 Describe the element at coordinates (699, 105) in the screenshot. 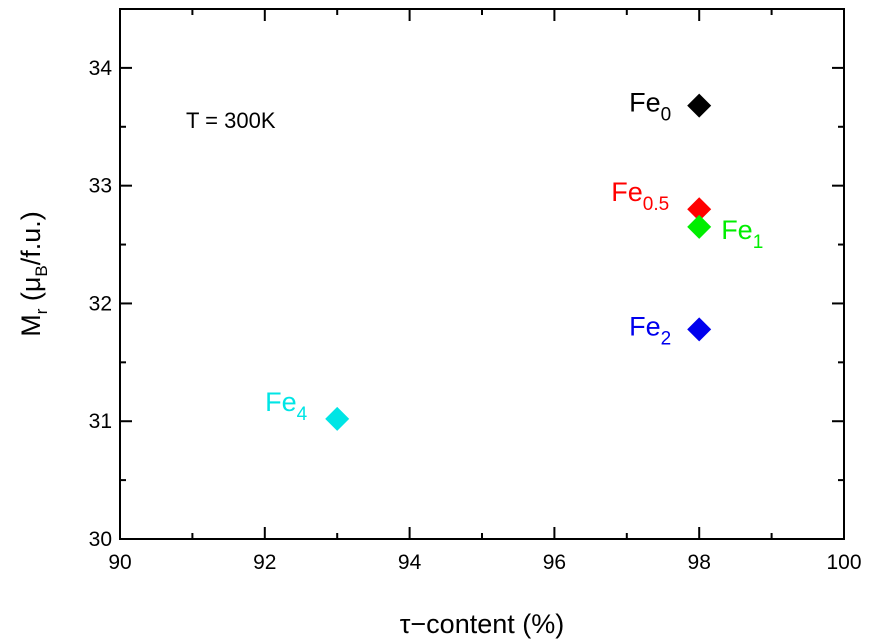

I see `data-point-fe0` at that location.